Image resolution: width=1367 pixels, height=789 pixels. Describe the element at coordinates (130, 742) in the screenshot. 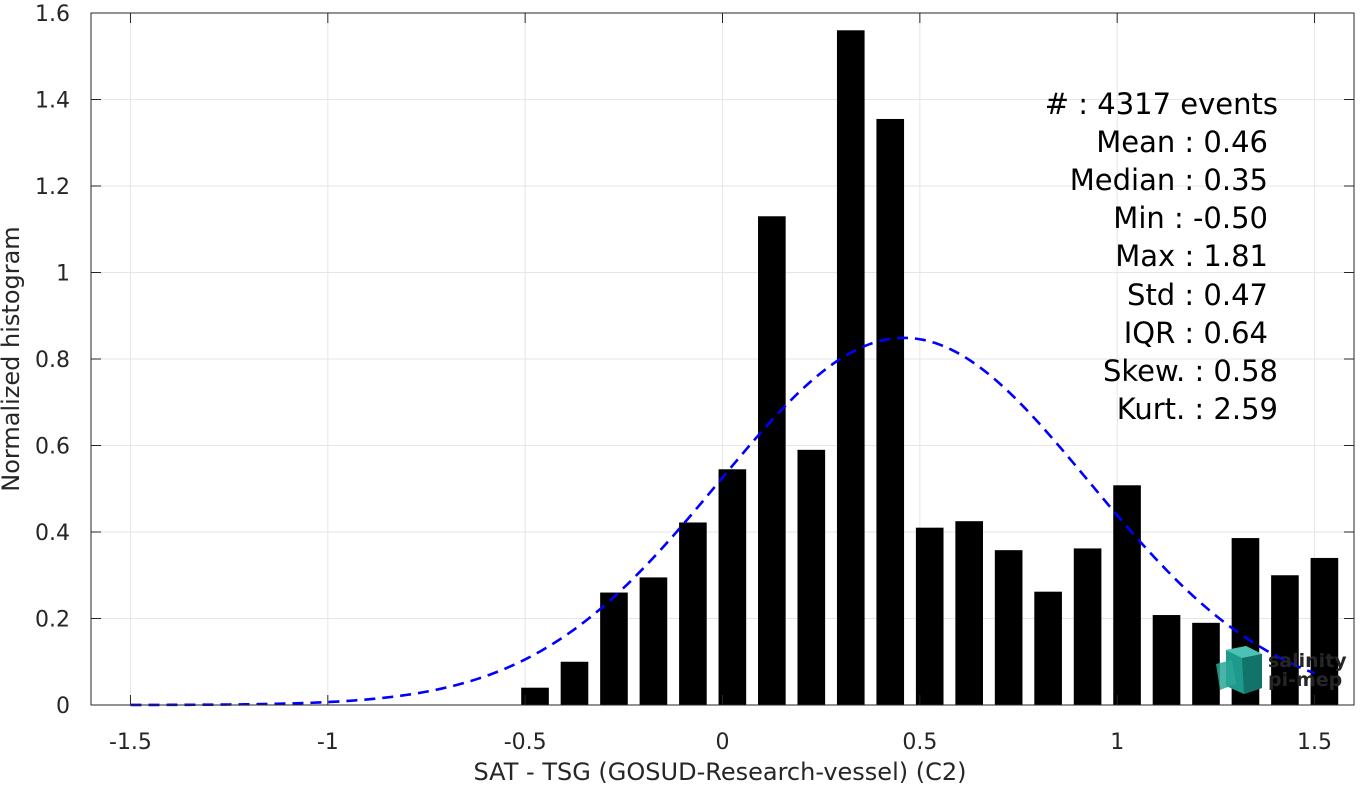

I see `x-tick-label: -1.5` at that location.